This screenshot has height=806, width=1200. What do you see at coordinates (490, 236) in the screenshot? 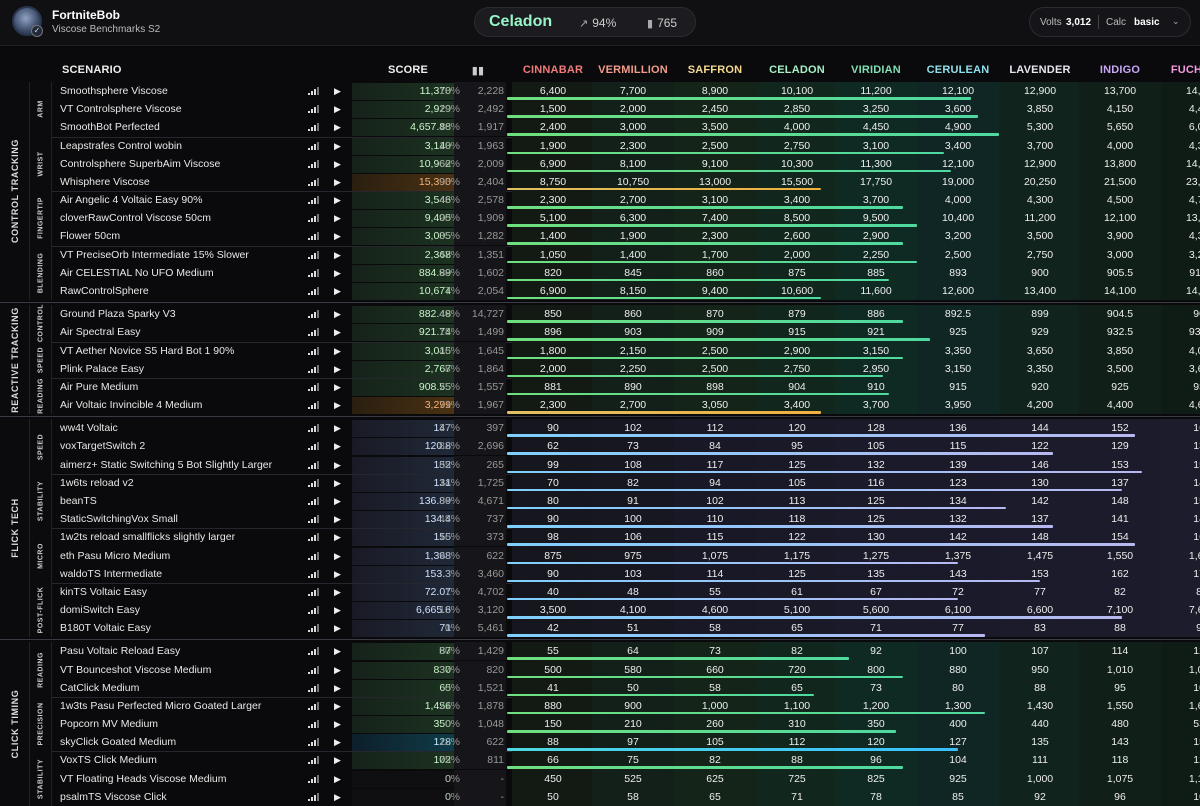
I see `leaderboard-rank: 1,282` at bounding box center [490, 236].